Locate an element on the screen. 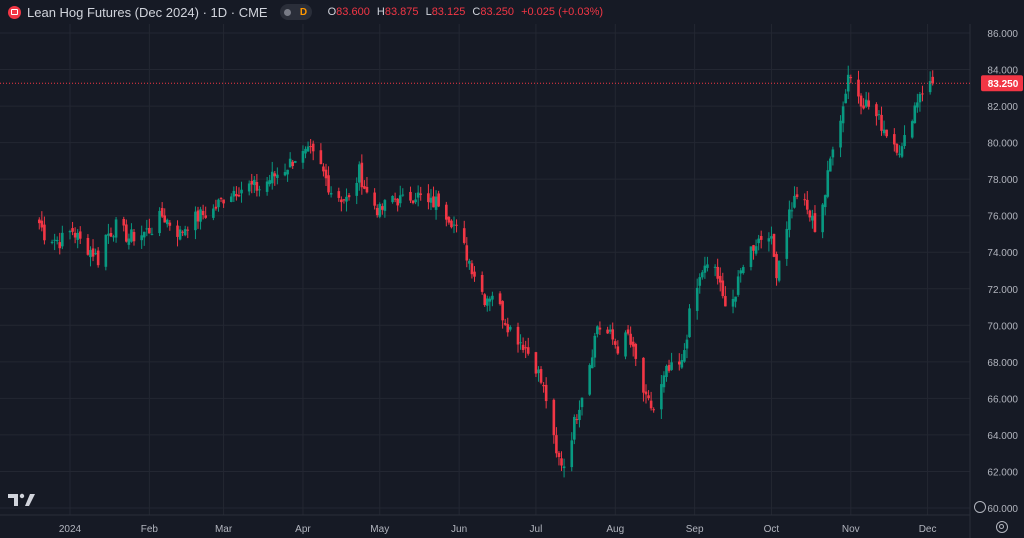 This screenshot has width=1024, height=538. y-tick-label: 86.000 is located at coordinates (1002, 34).